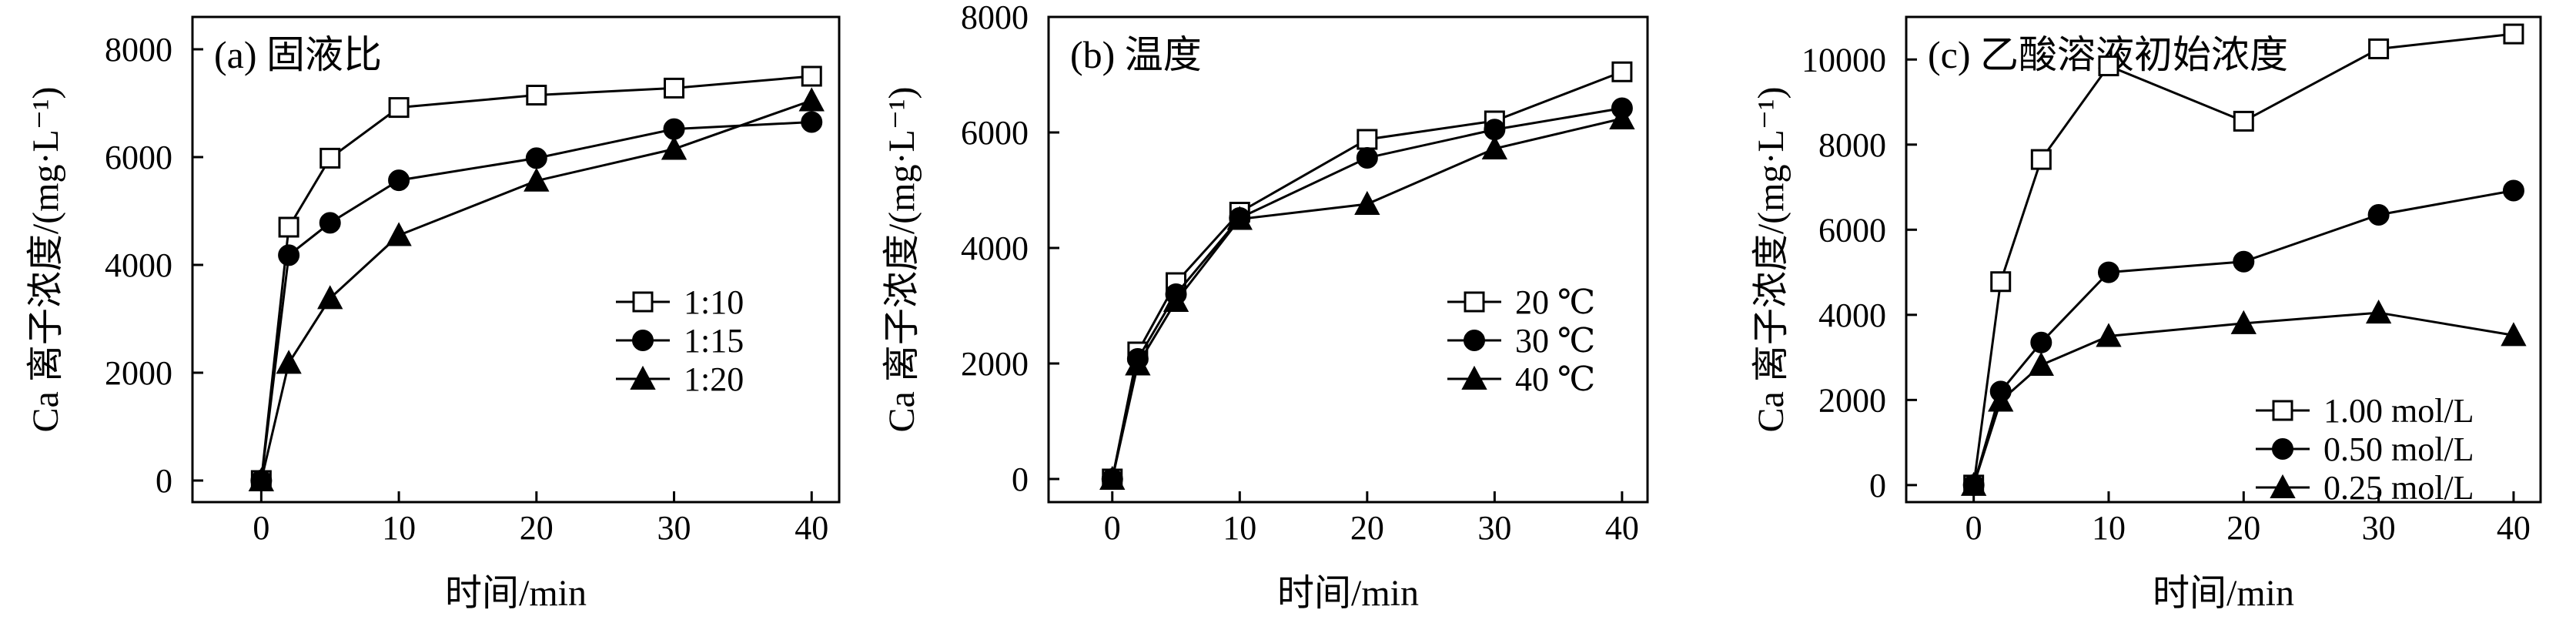  Describe the element at coordinates (1555, 341) in the screenshot. I see `legend-label: 30 ℃` at that location.